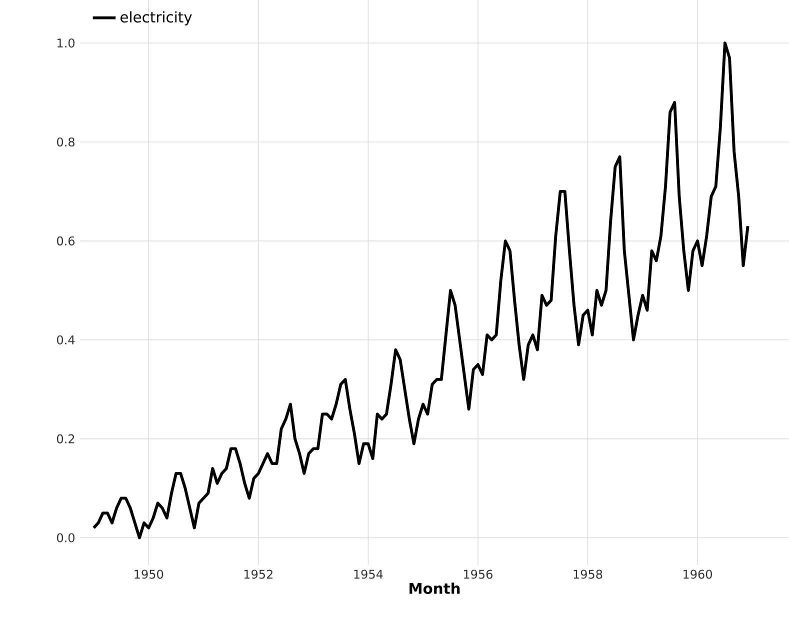  What do you see at coordinates (478, 574) in the screenshot?
I see `x-tick-label: 1956` at bounding box center [478, 574].